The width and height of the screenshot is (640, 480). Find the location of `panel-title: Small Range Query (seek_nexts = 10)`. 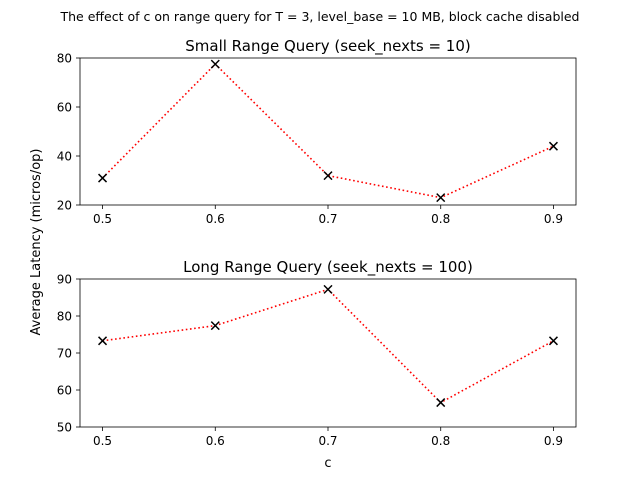

panel-title: Small Range Query (seek_nexts = 10) is located at coordinates (328, 46).